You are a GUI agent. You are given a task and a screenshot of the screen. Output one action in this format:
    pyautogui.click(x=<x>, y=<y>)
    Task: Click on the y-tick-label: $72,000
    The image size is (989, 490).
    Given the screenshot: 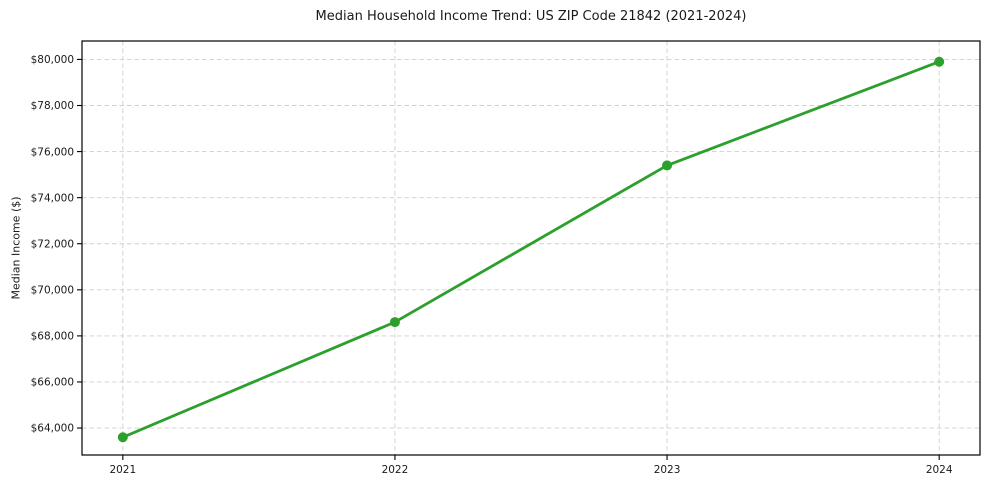 What is the action you would take?
    pyautogui.click(x=52, y=244)
    